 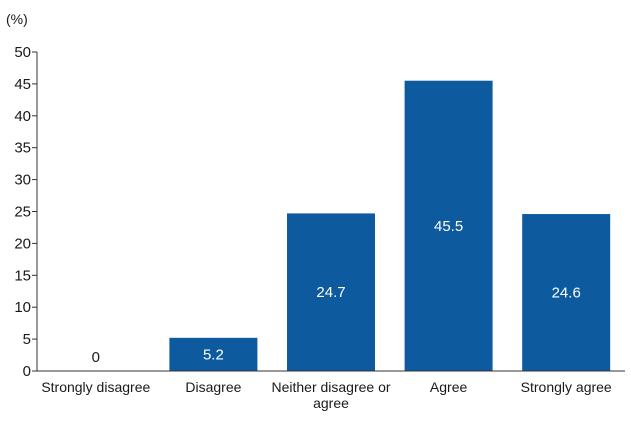 I want to click on y-axis: 0 5 10 15 20 25 30 35 40 45 50, so click(x=26, y=212).